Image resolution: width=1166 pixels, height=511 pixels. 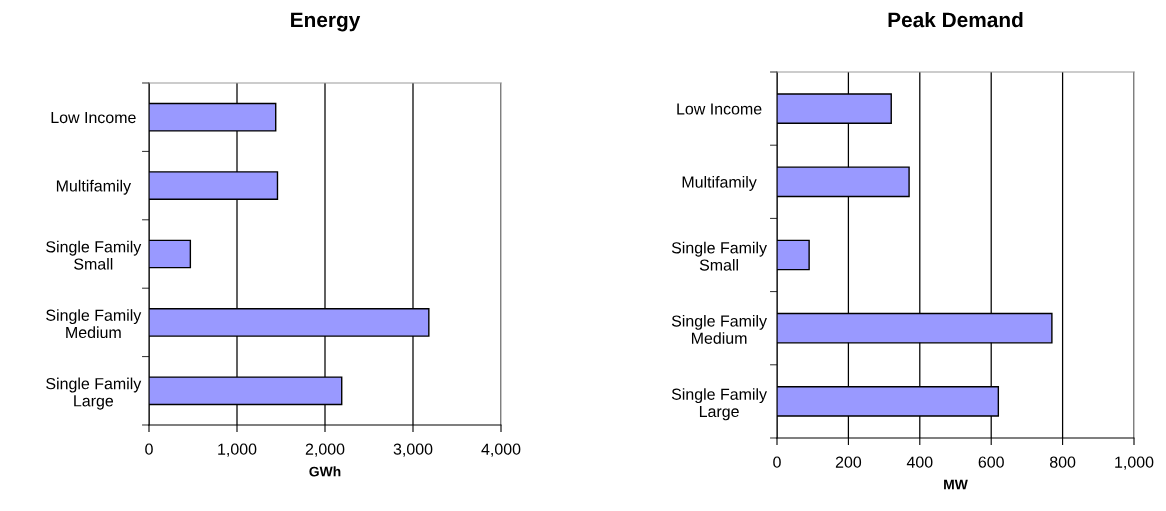 What do you see at coordinates (326, 22) in the screenshot?
I see `chart-title: Energy` at bounding box center [326, 22].